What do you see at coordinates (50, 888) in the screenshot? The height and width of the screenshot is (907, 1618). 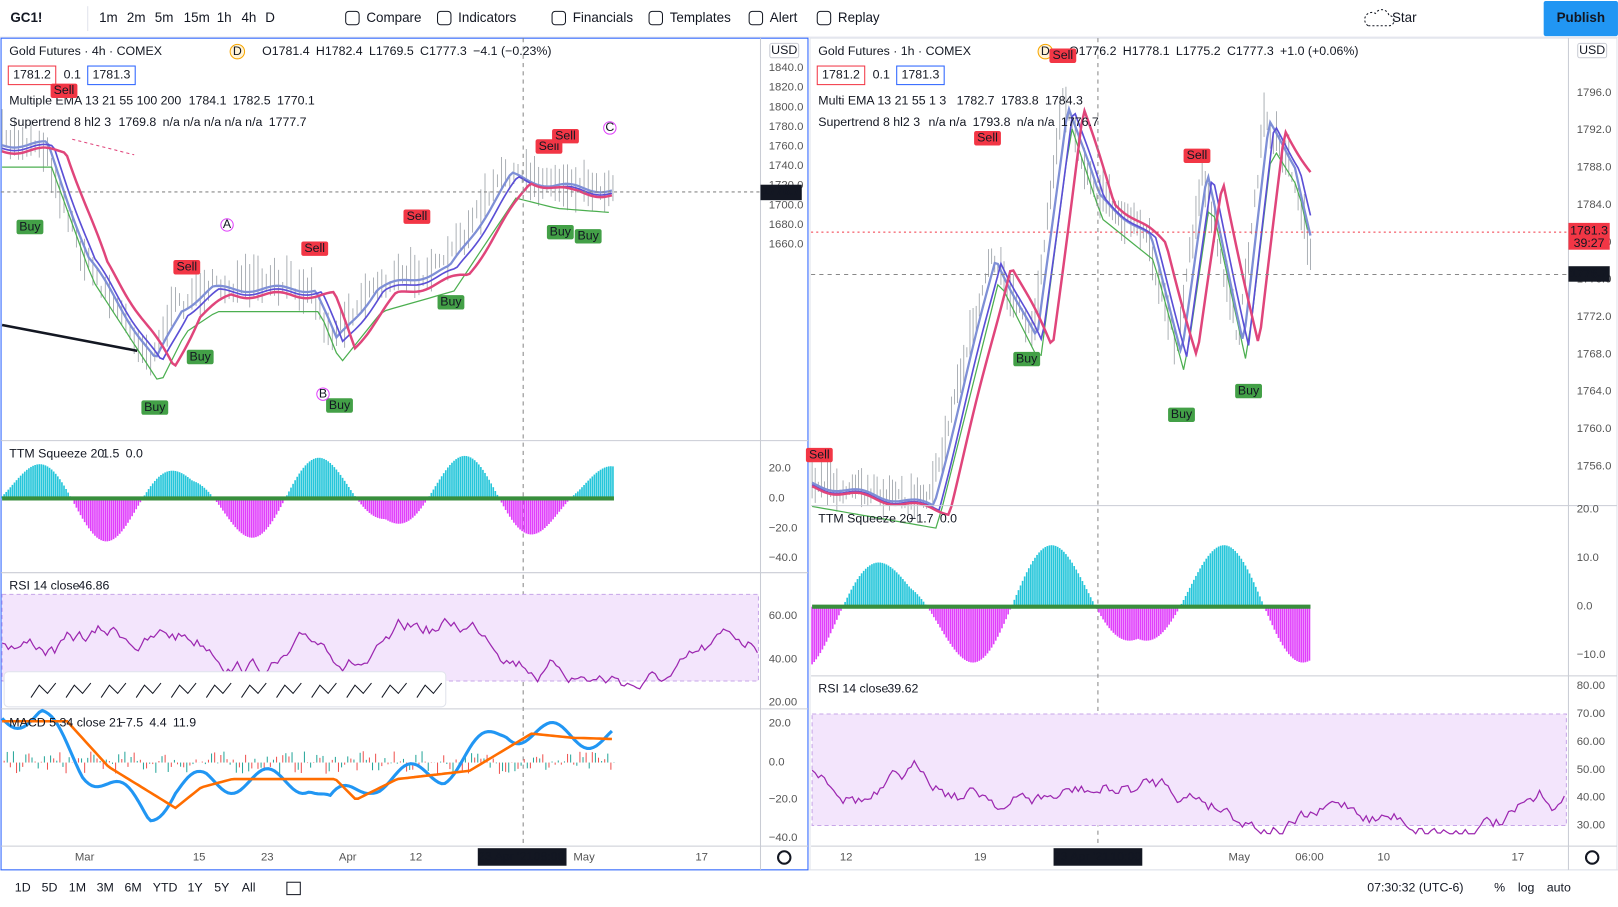 I see `range-button: 5D` at bounding box center [50, 888].